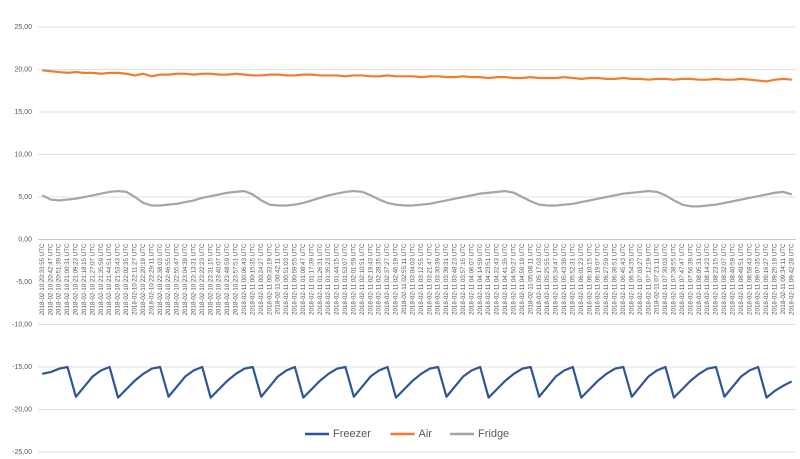 This screenshot has height=459, width=800. What do you see at coordinates (513, 279) in the screenshot?
I see `x-tick-label: 2018-02-11 04:50:27 UTC` at bounding box center [513, 279].